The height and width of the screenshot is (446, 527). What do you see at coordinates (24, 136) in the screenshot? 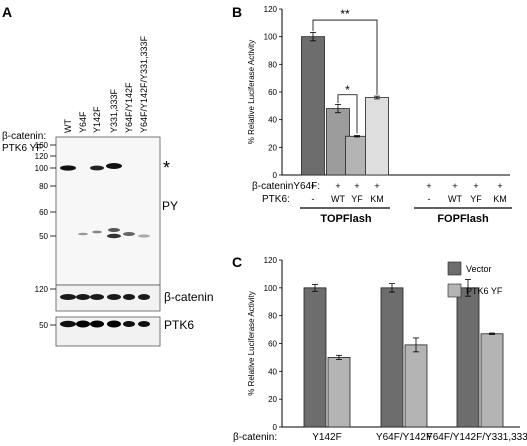
I see `beta-catenin-row-label: β-catenin:` at bounding box center [24, 136].